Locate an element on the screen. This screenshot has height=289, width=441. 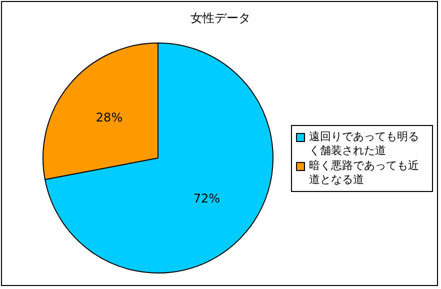
legend-label: 遠回りであっても明るく舗装された道 is located at coordinates (364, 144).